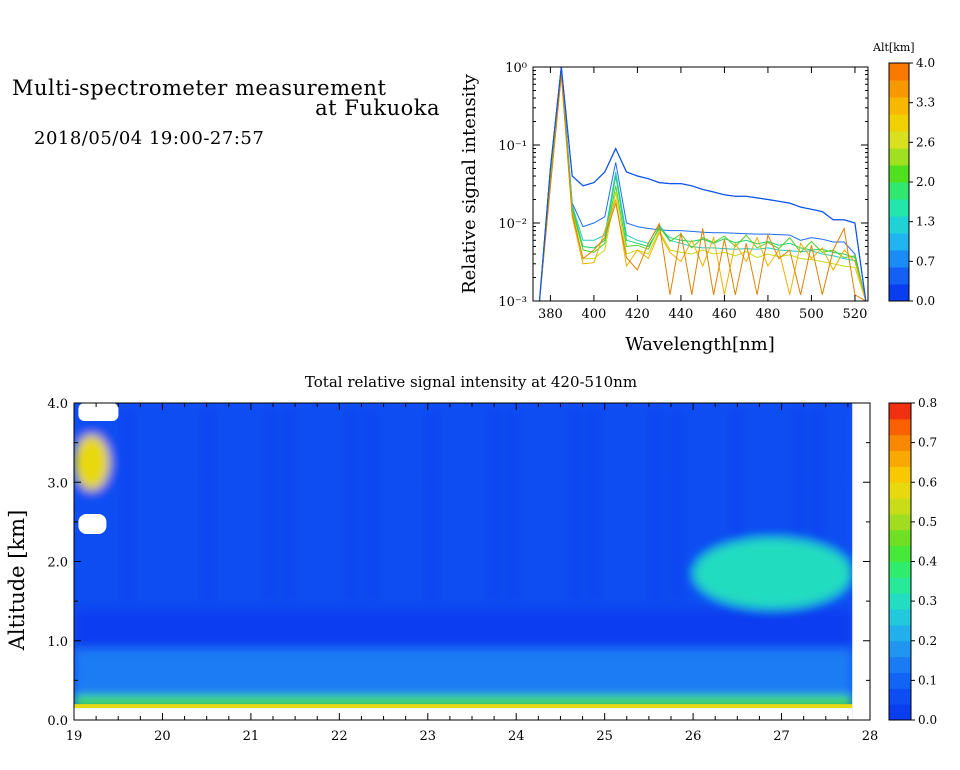 The image size is (960, 770). What do you see at coordinates (925, 222) in the screenshot?
I see `spectrum-colorbar-label: 1.3` at bounding box center [925, 222].